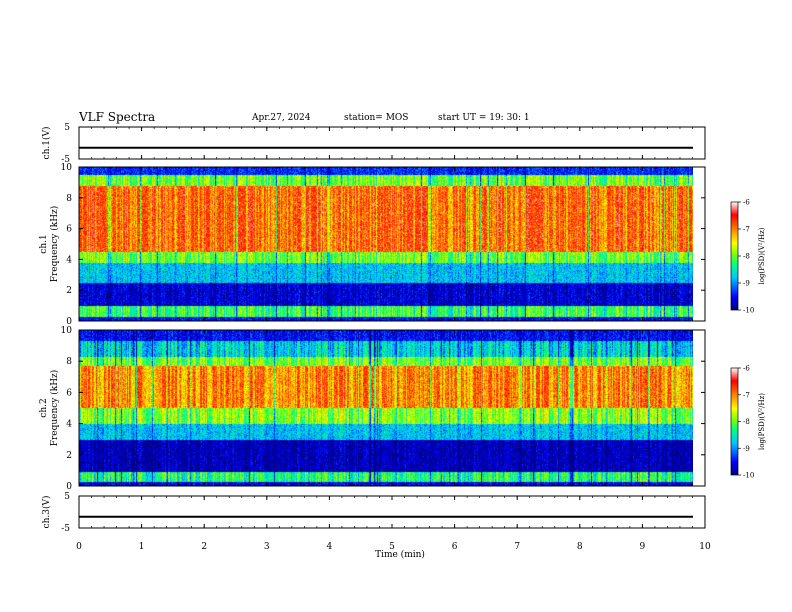 The width and height of the screenshot is (792, 612). I want to click on time-axis-label: Time (min), so click(400, 554).